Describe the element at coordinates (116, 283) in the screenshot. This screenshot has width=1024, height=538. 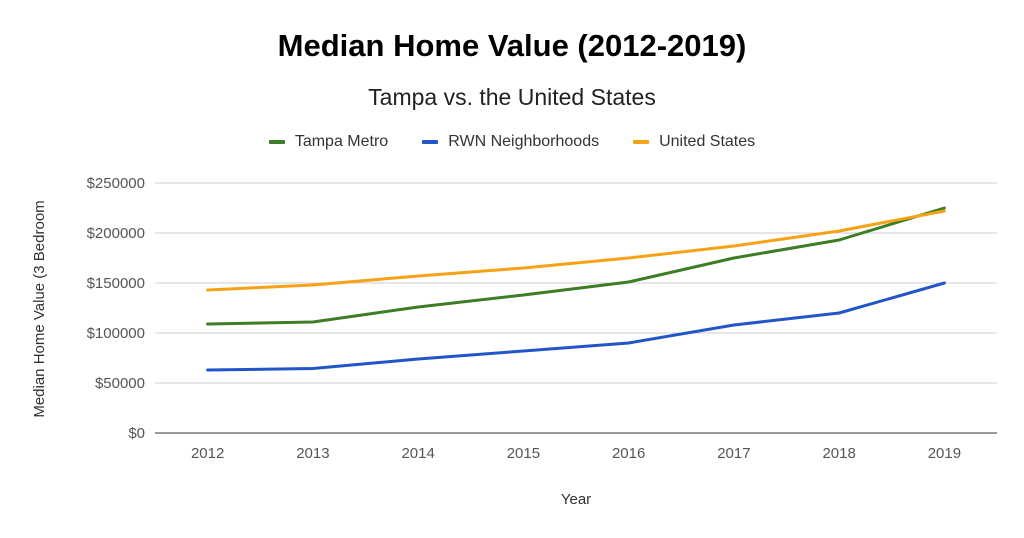
I see `y-tick-label: $150000` at that location.